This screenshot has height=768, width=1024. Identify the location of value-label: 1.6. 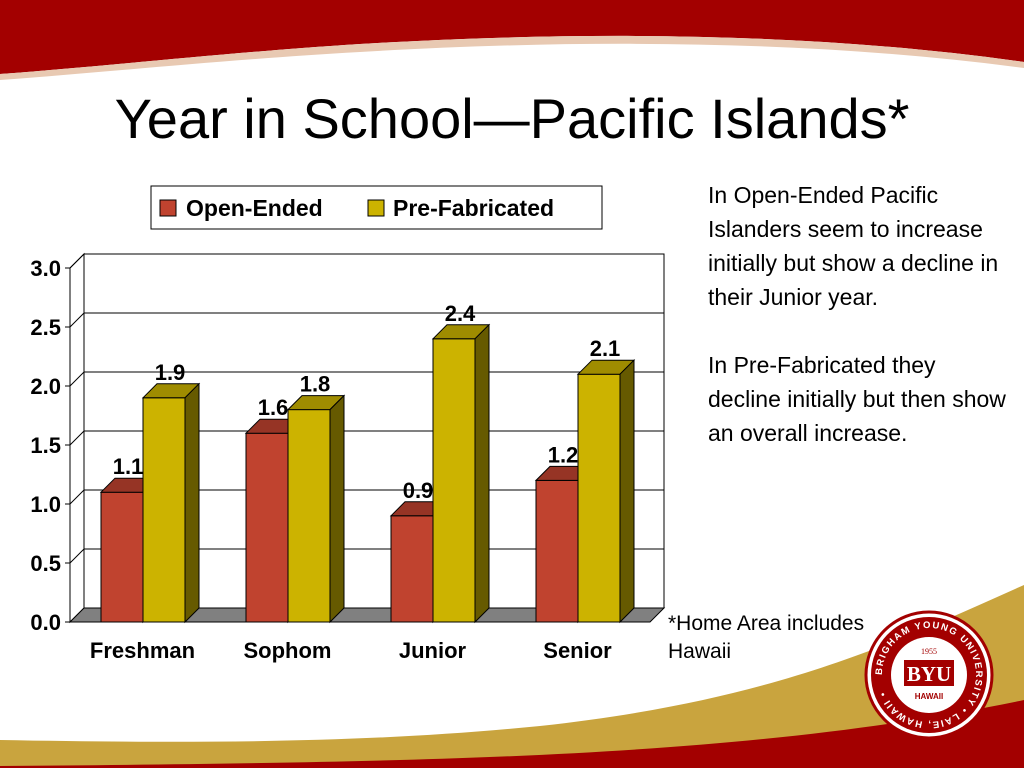
(273, 407).